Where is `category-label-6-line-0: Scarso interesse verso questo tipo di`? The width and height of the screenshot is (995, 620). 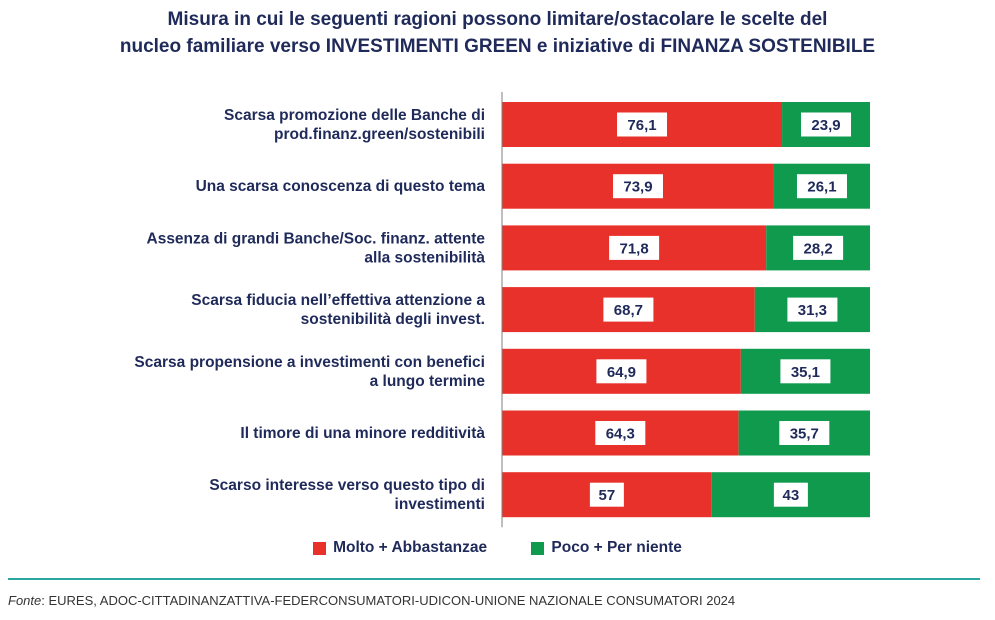 category-label-6-line-0: Scarso interesse verso questo tipo di is located at coordinates (347, 485).